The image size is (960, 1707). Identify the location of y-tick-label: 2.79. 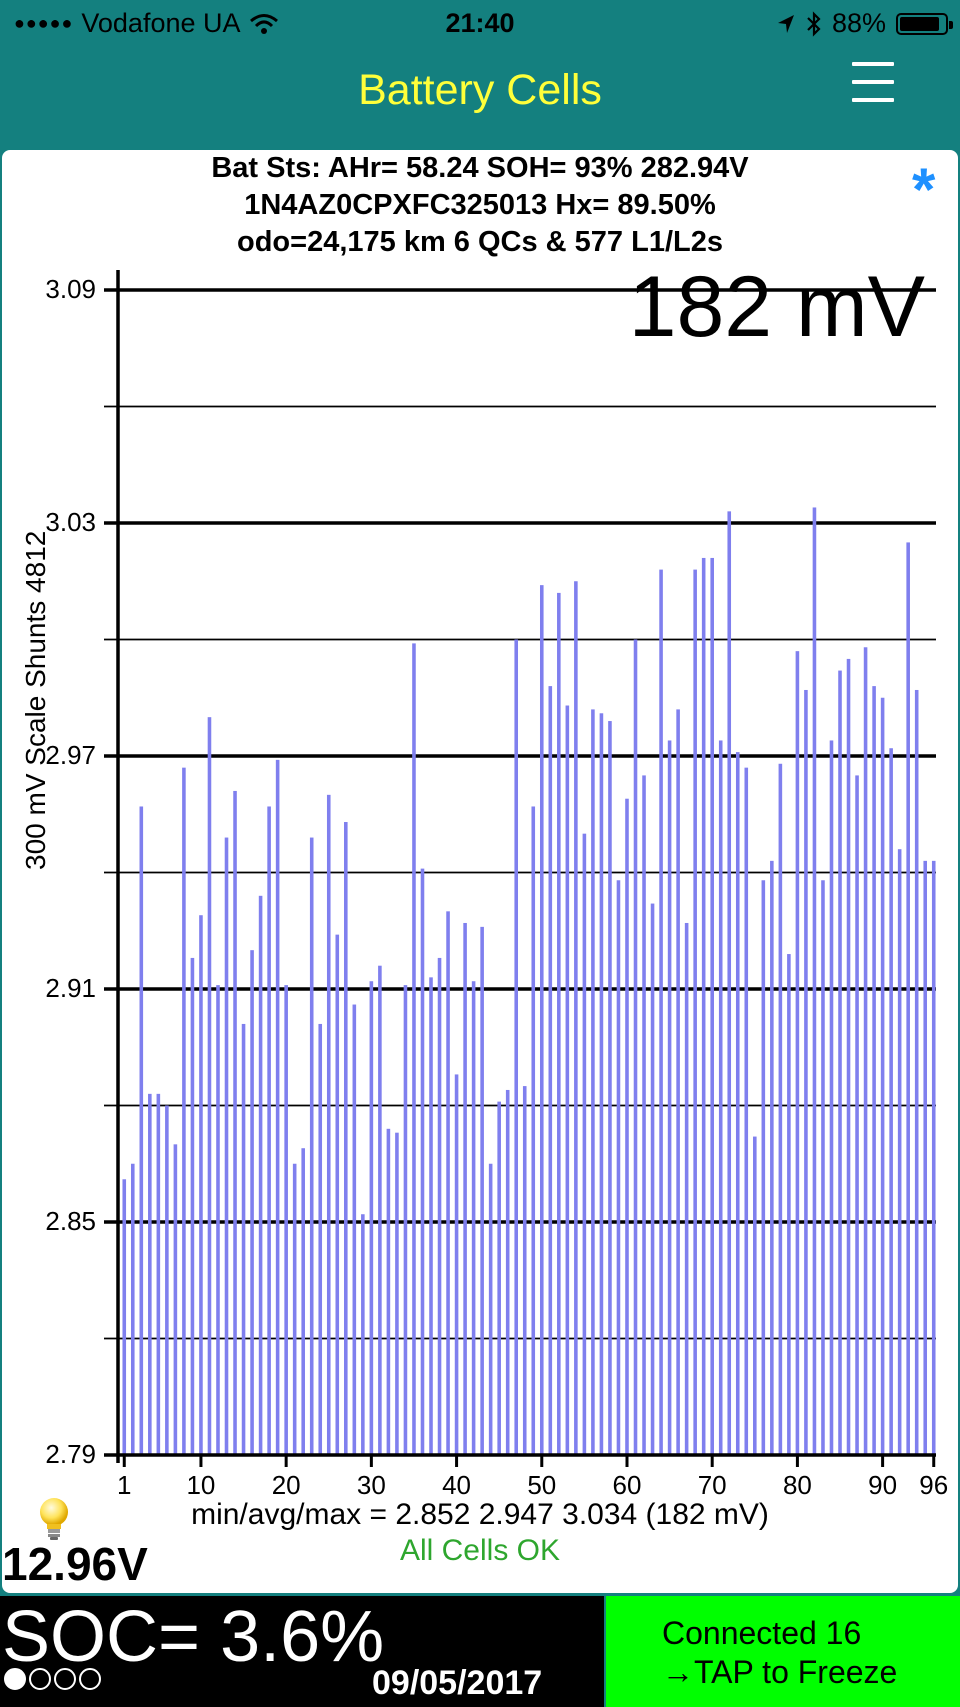
(70, 1454).